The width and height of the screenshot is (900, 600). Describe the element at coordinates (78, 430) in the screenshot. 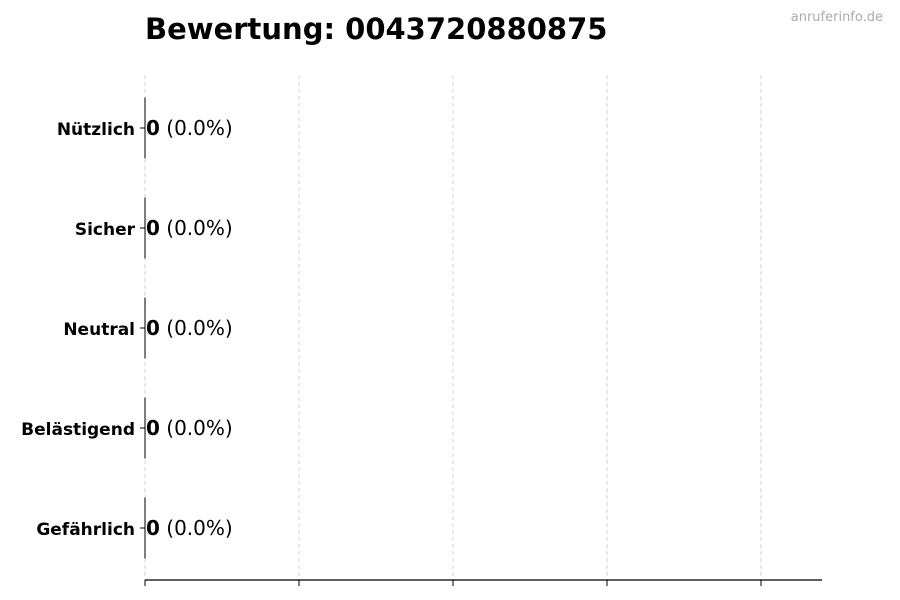

I see `category-label: Belästigend` at that location.